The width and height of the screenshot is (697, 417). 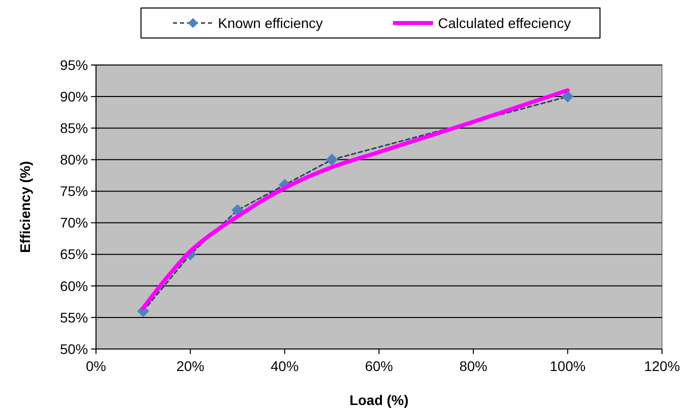 What do you see at coordinates (74, 286) in the screenshot?
I see `y-tick-label: 60%` at bounding box center [74, 286].